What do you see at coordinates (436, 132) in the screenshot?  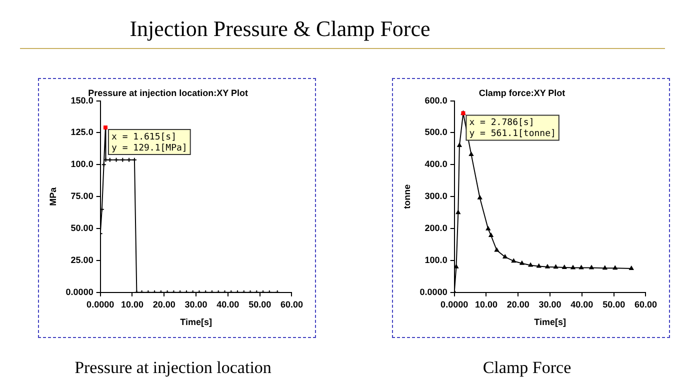 I see `y-tick-label: 500.0` at bounding box center [436, 132].